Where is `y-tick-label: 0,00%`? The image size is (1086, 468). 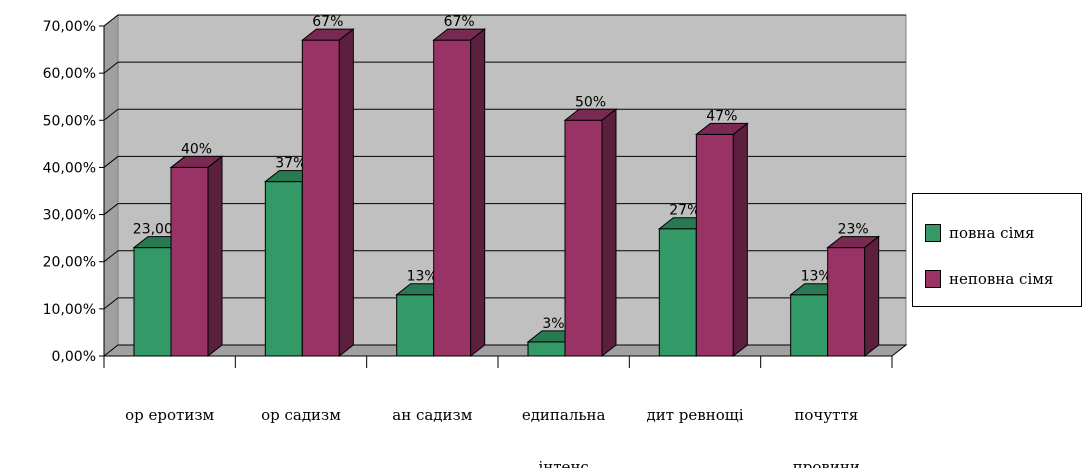
y-tick-label: 0,00% is located at coordinates (74, 357).